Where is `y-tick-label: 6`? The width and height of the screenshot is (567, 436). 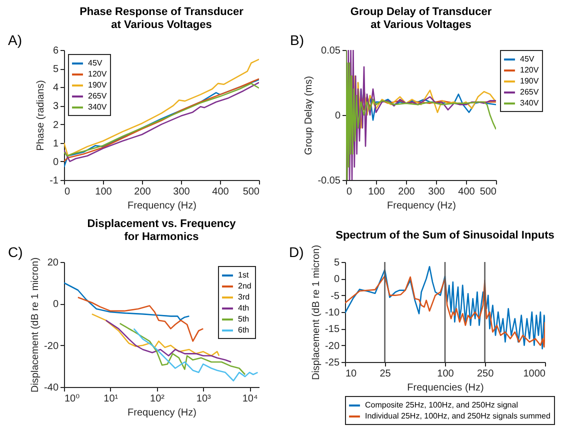 y-tick-label: 6 is located at coordinates (55, 51).